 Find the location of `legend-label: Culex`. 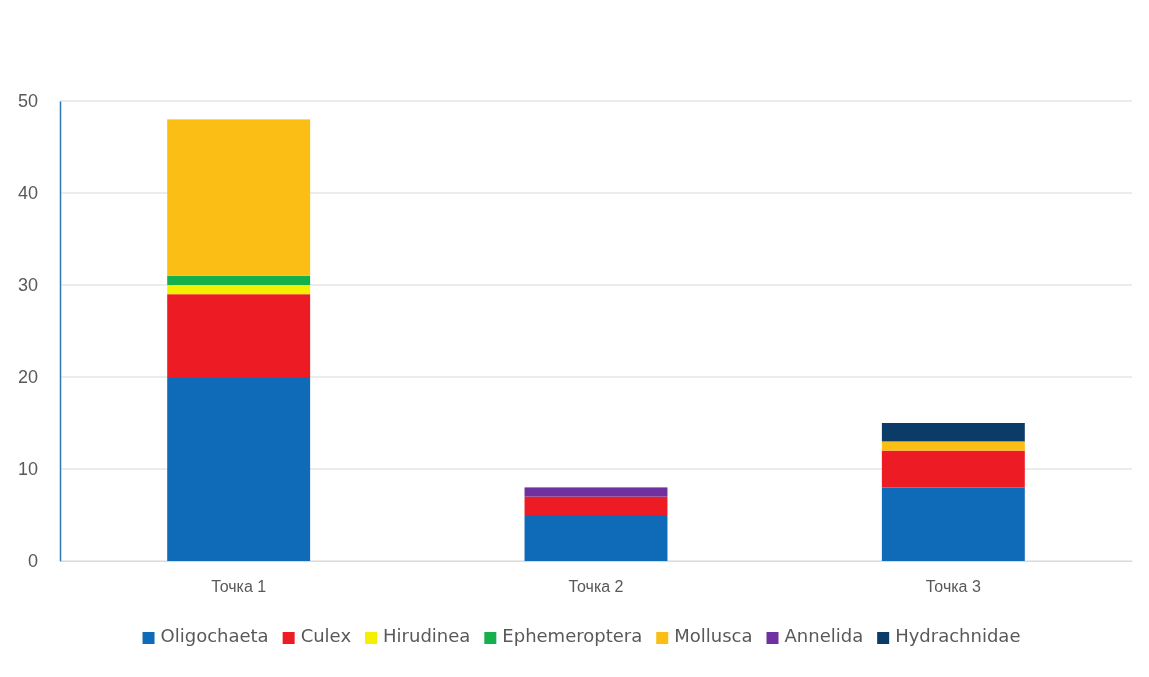

legend-label: Culex is located at coordinates (326, 635).